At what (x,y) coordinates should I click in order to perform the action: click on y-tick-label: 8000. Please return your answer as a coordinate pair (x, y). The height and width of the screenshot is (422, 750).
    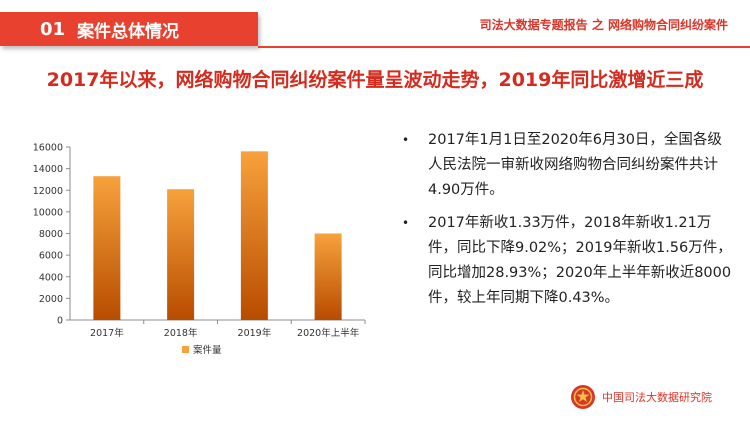
    Looking at the image, I should click on (51, 234).